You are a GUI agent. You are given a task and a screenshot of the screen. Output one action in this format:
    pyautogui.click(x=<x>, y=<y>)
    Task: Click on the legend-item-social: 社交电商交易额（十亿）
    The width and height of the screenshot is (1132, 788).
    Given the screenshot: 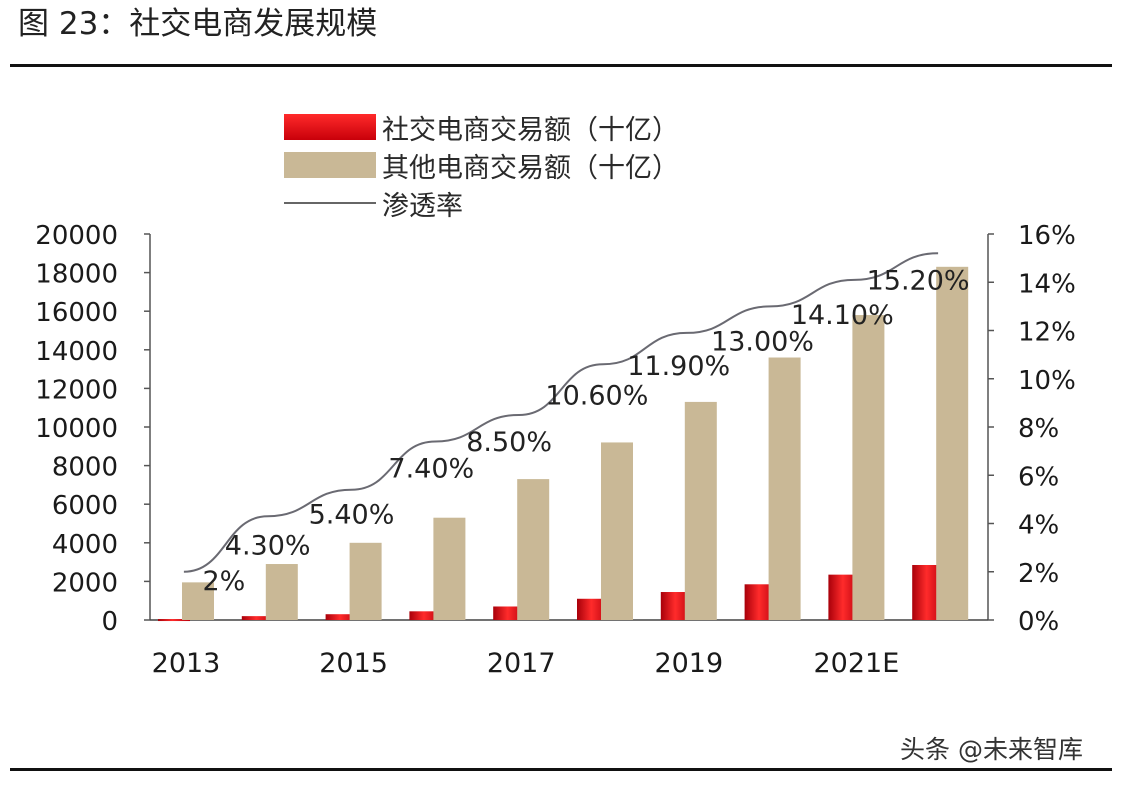 What is the action you would take?
    pyautogui.click(x=481, y=127)
    